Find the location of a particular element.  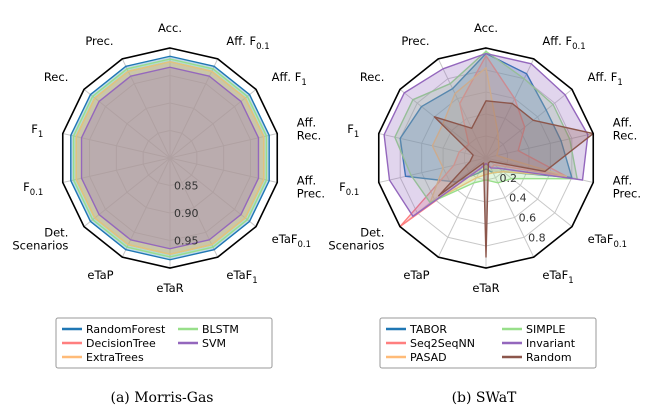

series-simple is located at coordinates (486, 127).